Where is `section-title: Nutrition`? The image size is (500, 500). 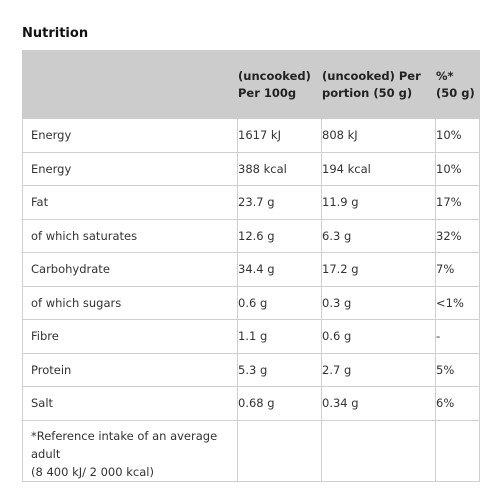 section-title: Nutrition is located at coordinates (55, 33).